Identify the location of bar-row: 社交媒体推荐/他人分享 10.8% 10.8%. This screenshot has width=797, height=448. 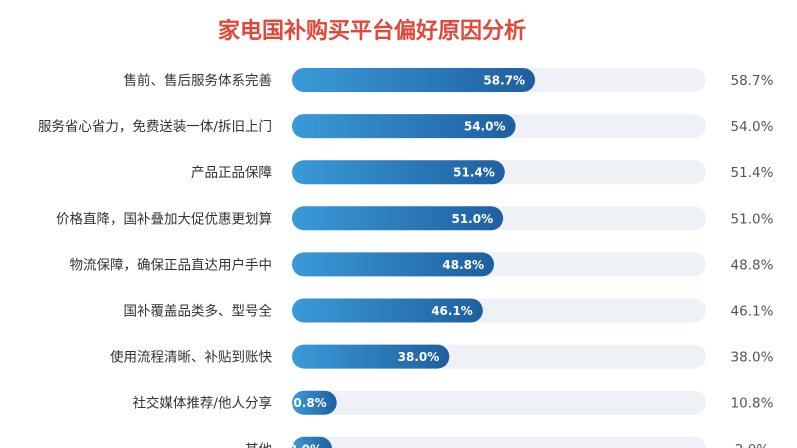
(453, 402).